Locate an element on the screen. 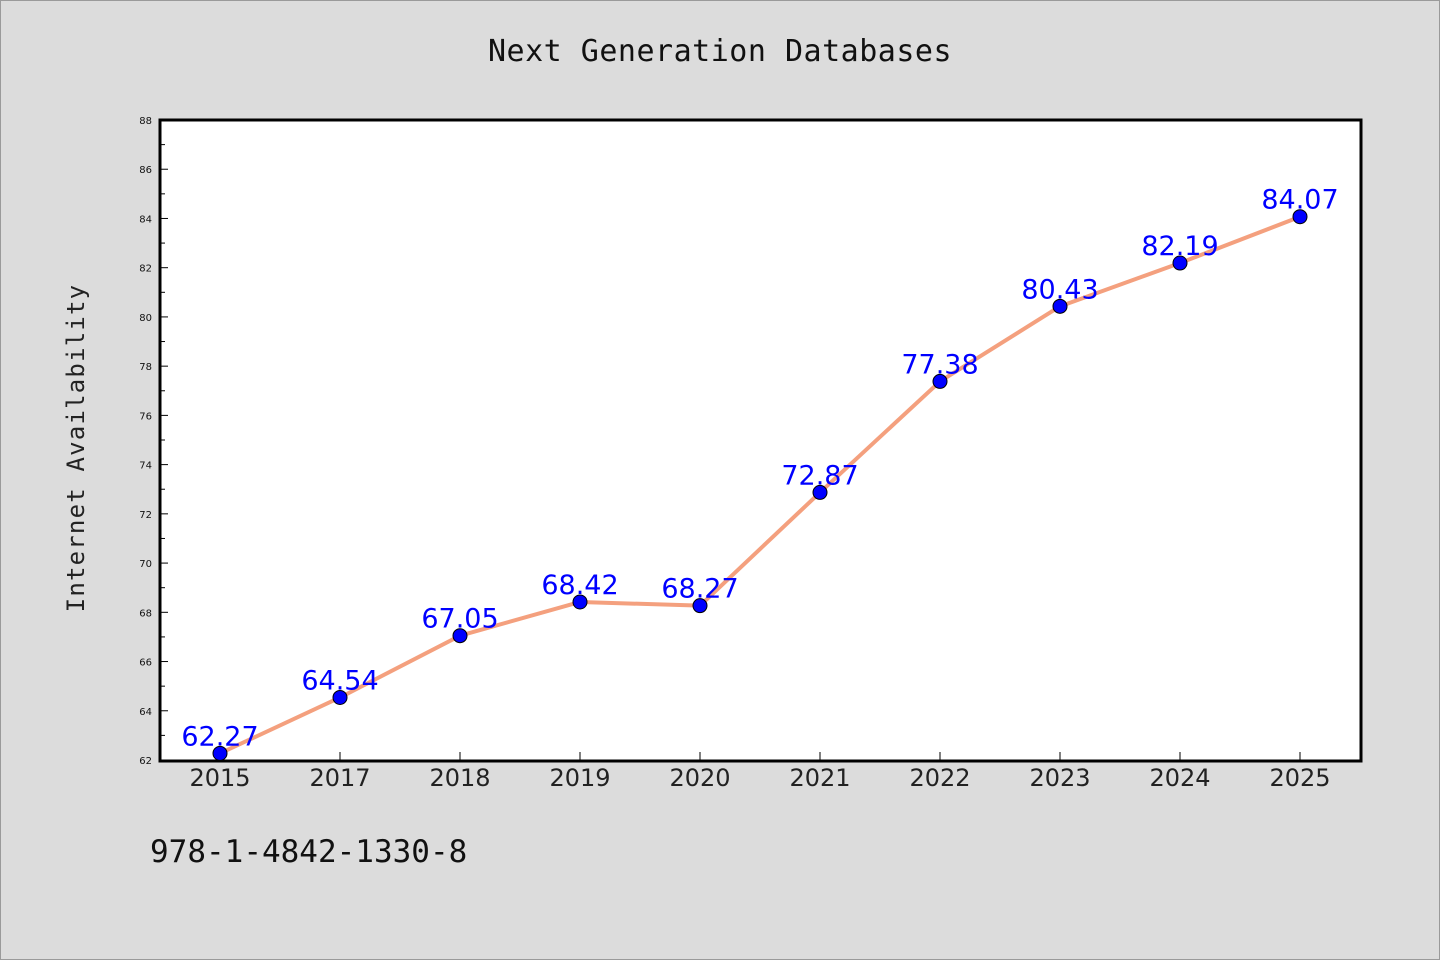 This screenshot has width=1440, height=960. data-label: 67.05 is located at coordinates (459, 619).